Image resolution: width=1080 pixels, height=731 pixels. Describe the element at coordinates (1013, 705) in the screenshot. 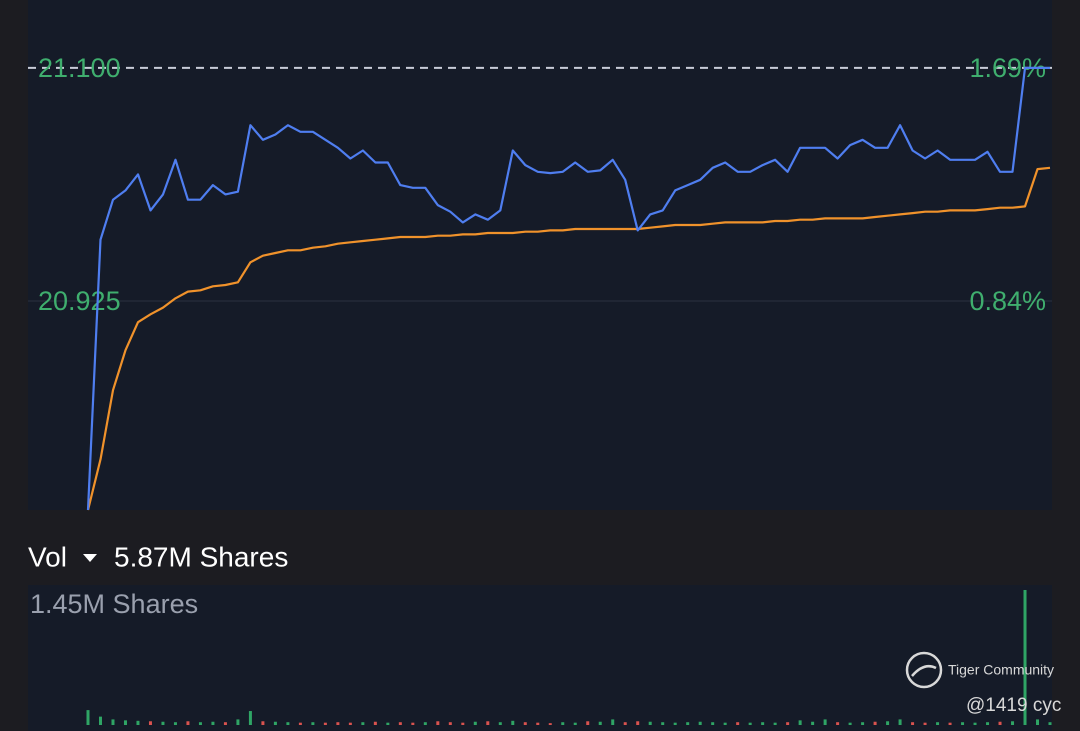

I see `watermark-user: @1419 cyc` at that location.